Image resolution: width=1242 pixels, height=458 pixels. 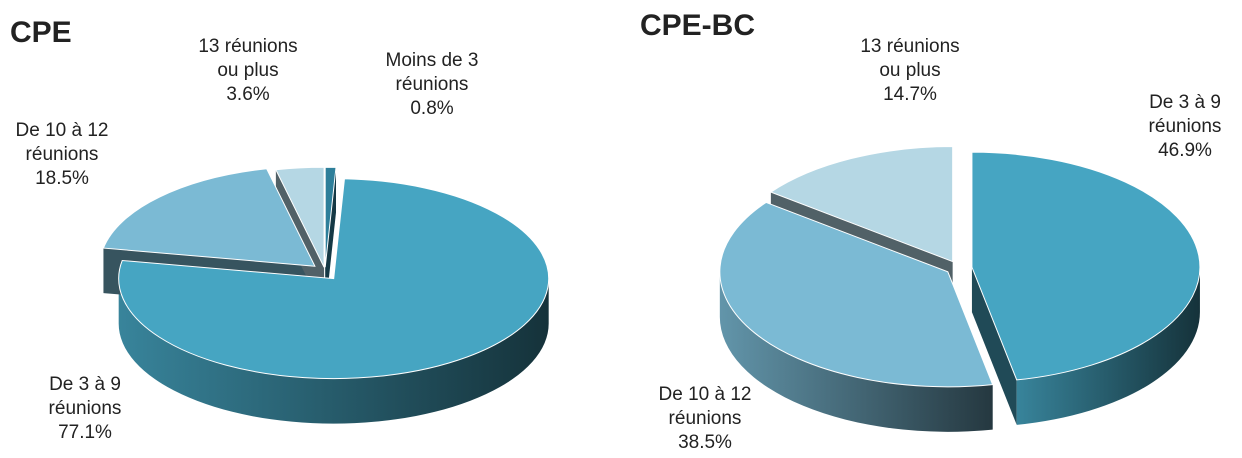 I want to click on slice-label: Moins de 3, so click(x=432, y=60).